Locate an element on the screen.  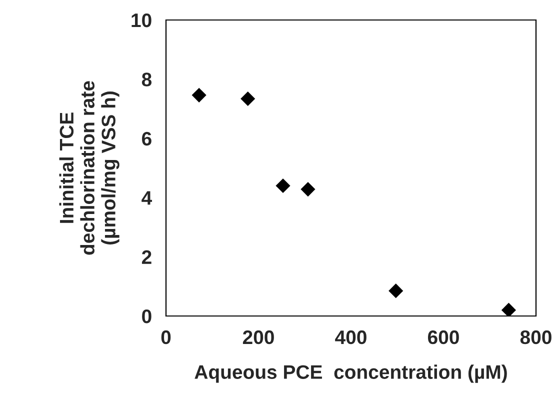
y-tick-label: 4 is located at coordinates (147, 198).